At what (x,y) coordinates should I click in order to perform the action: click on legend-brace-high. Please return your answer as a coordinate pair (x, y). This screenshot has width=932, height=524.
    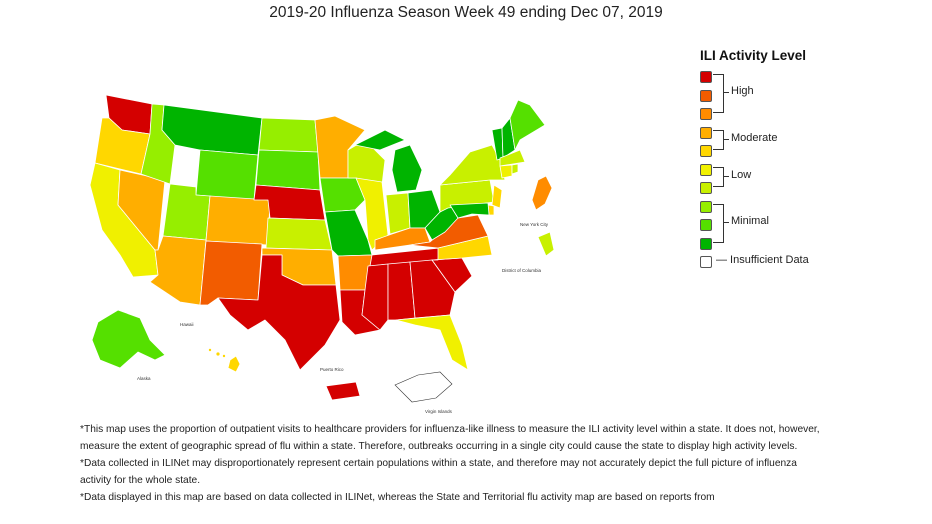
    Looking at the image, I should click on (718, 93).